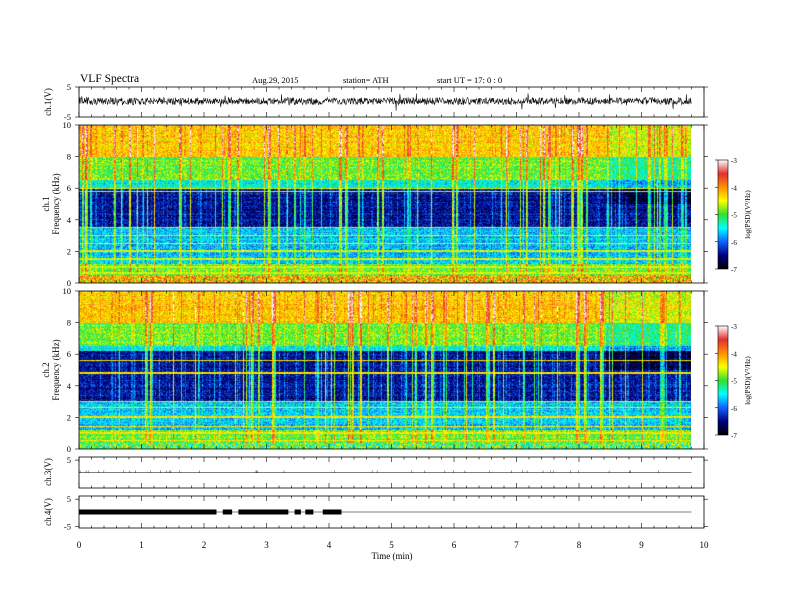 The image size is (792, 612). What do you see at coordinates (366, 80) in the screenshot?
I see `station-label: station= ATH` at bounding box center [366, 80].